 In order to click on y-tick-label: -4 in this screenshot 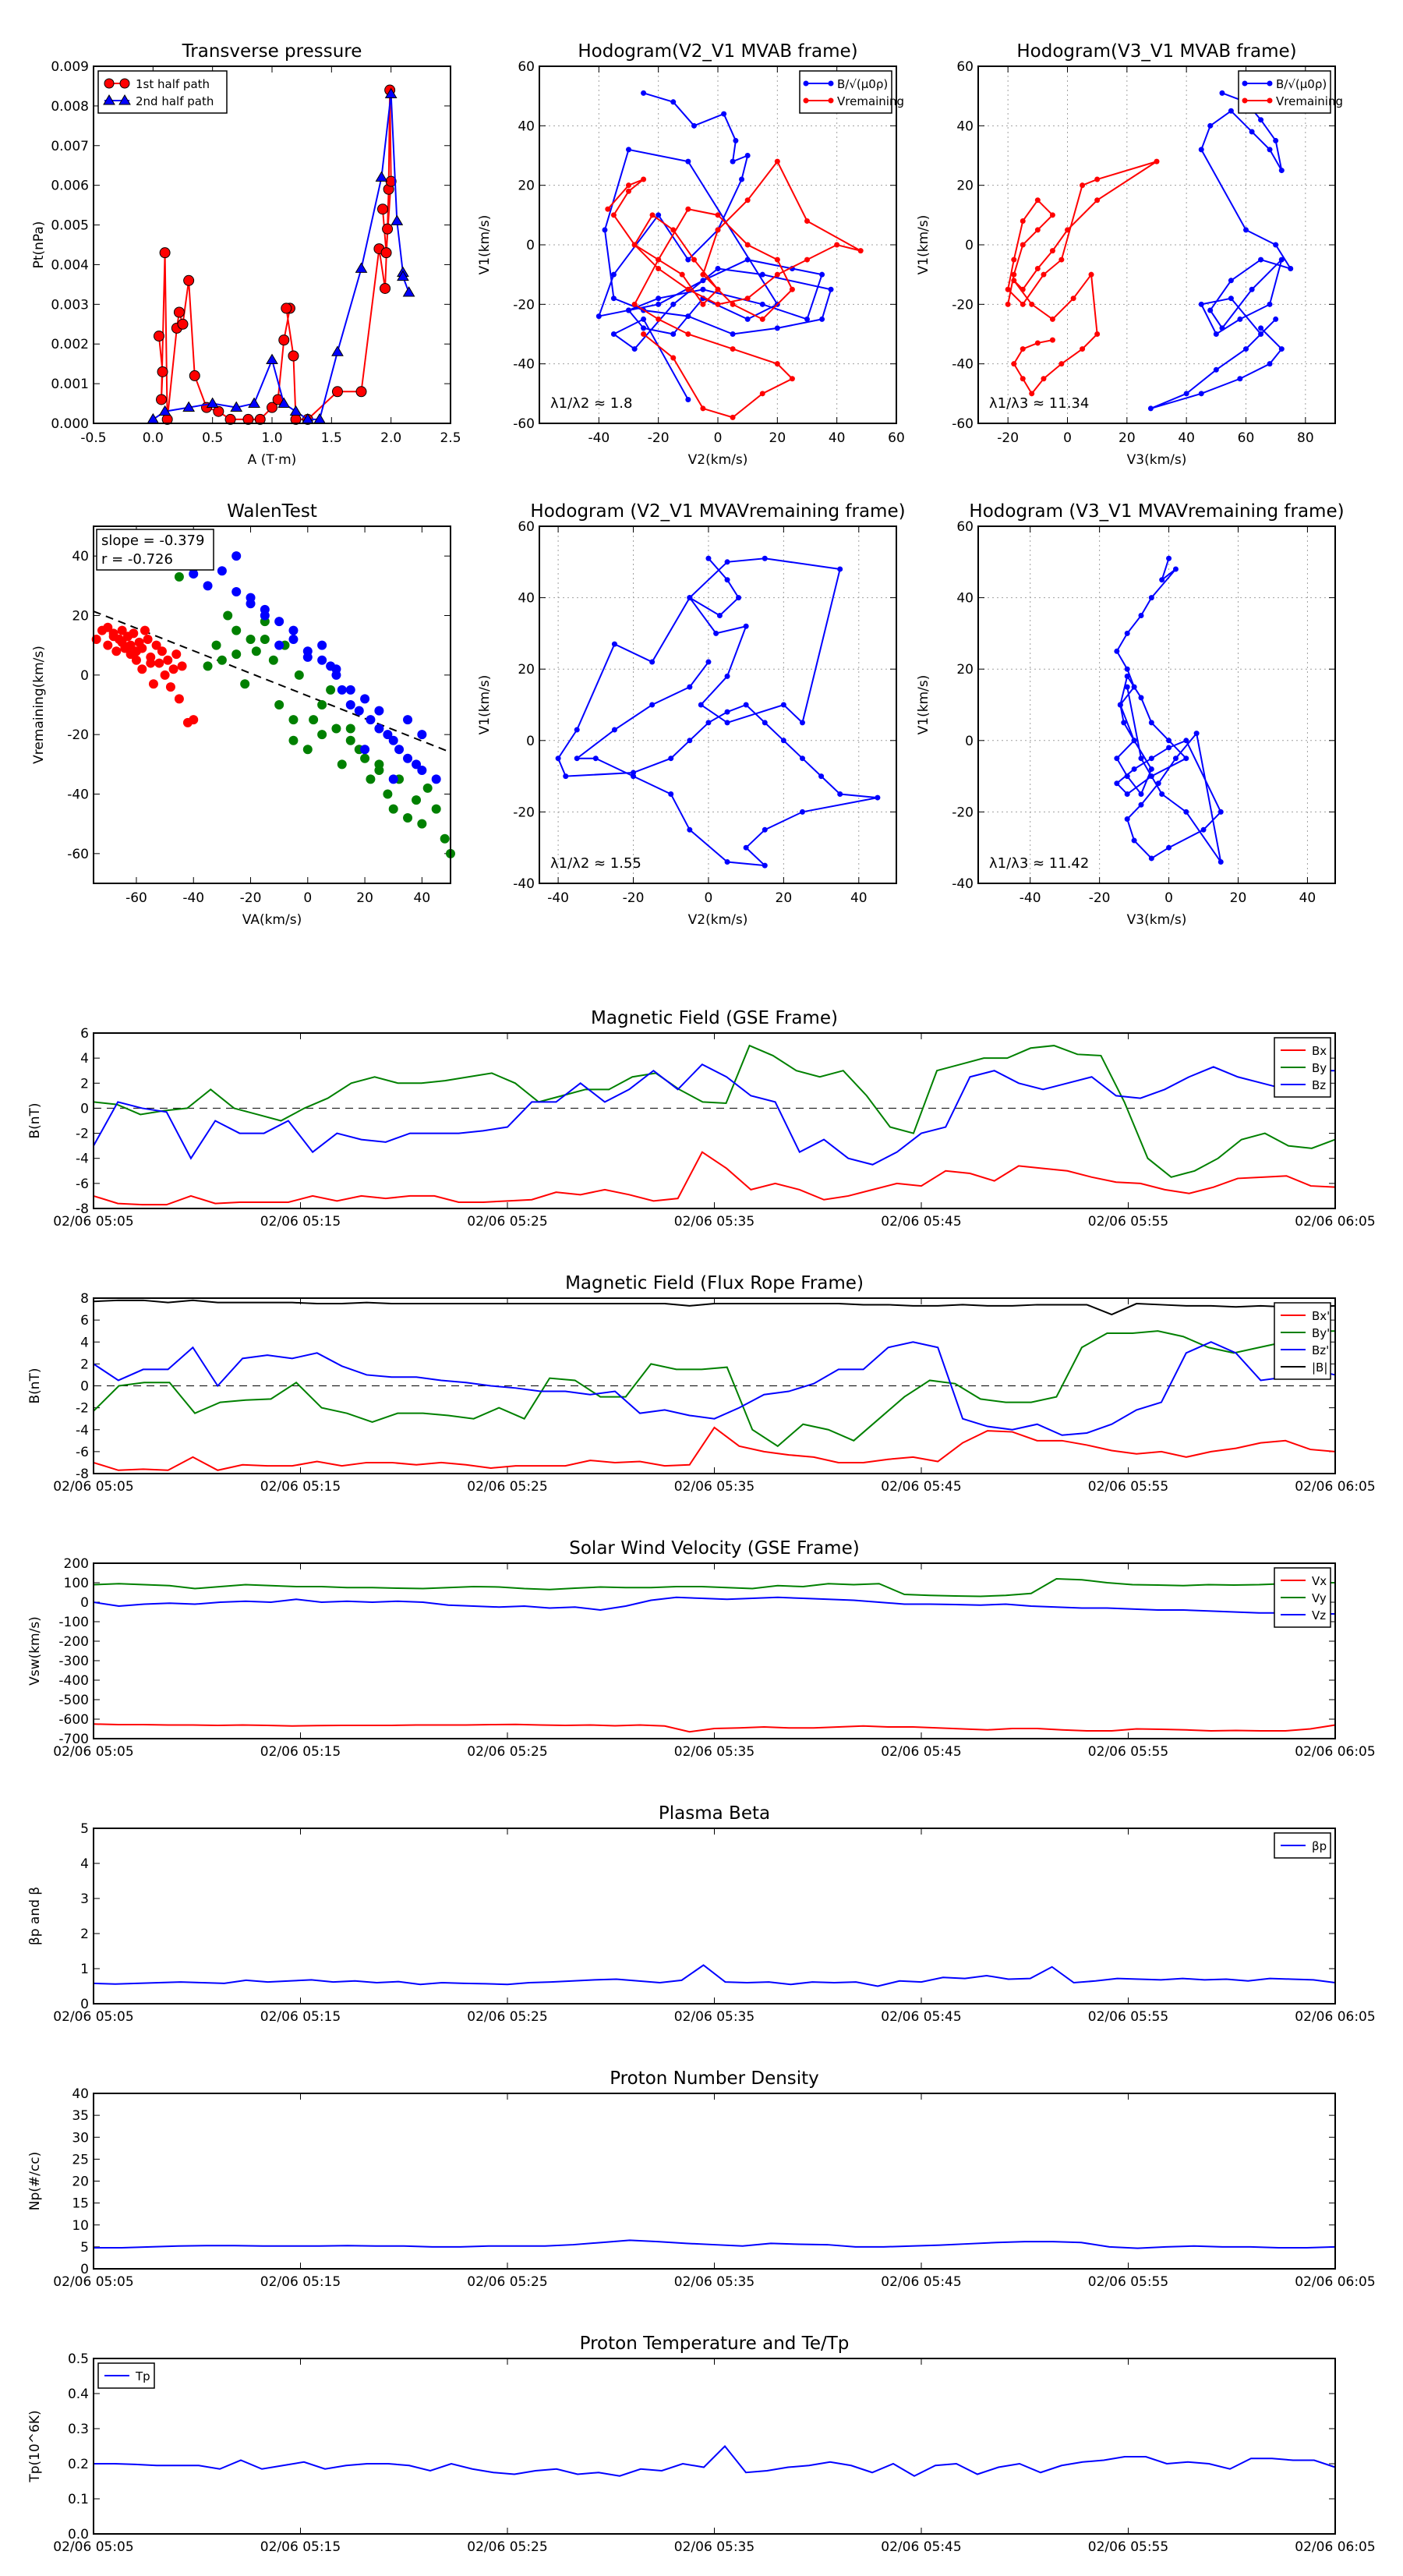, I will do `click(82, 1159)`.